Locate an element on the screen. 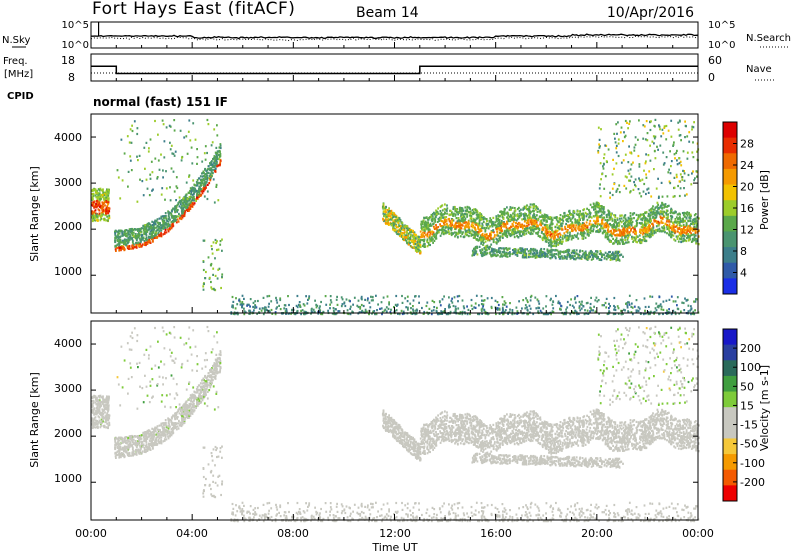  freq-tick-top: 18 is located at coordinates (68, 60).